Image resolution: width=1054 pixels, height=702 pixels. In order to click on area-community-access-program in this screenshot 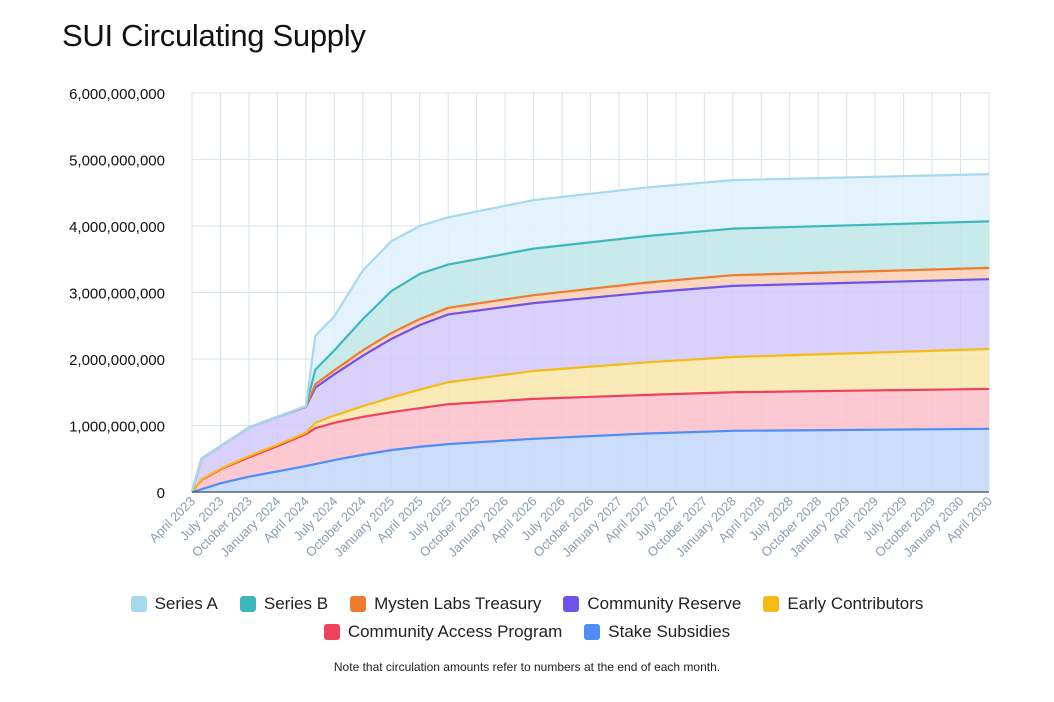, I will do `click(590, 440)`.